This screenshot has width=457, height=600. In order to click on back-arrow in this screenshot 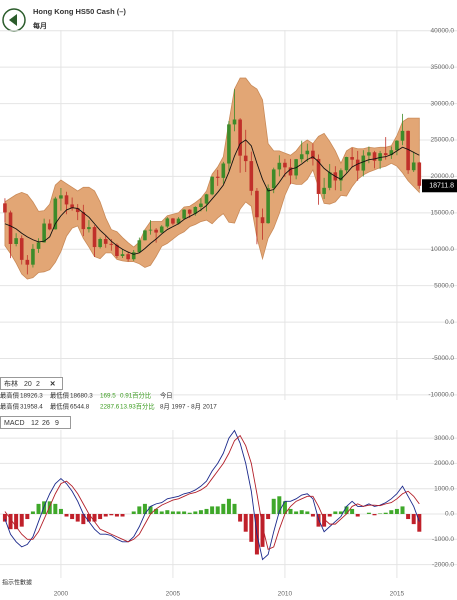, I will do `click(13, 20)`.